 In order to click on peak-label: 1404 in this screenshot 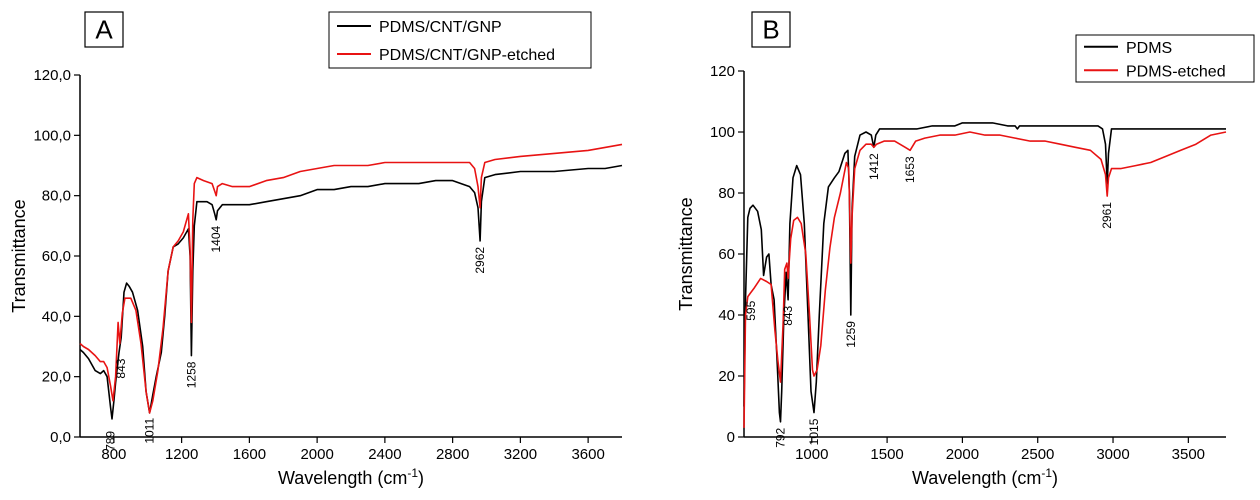, I will do `click(216, 238)`.